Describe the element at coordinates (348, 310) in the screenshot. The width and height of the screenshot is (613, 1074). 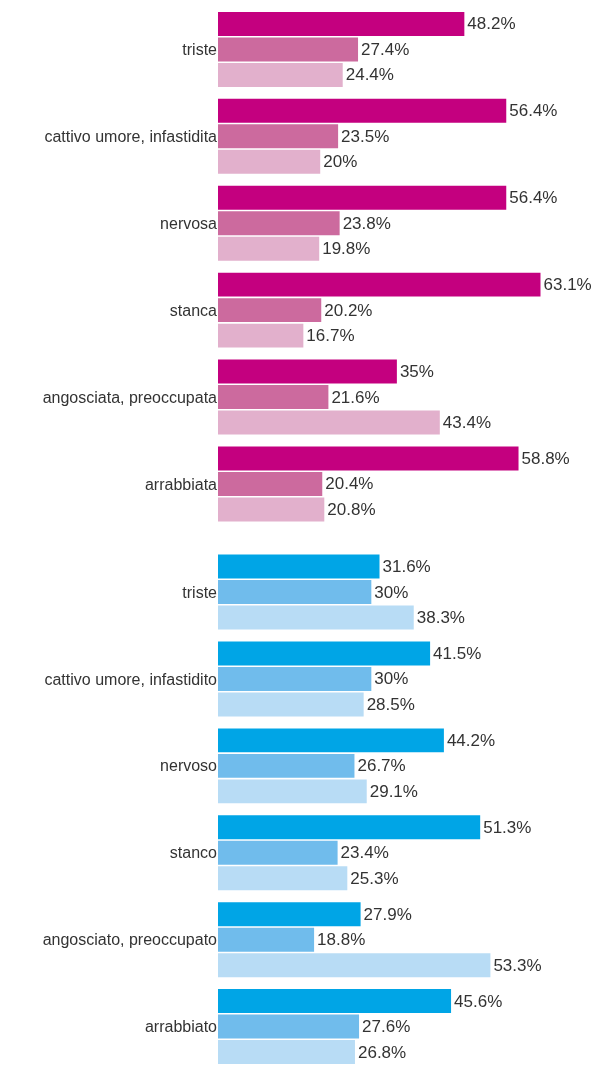
I see `data-label: 20.2%` at that location.